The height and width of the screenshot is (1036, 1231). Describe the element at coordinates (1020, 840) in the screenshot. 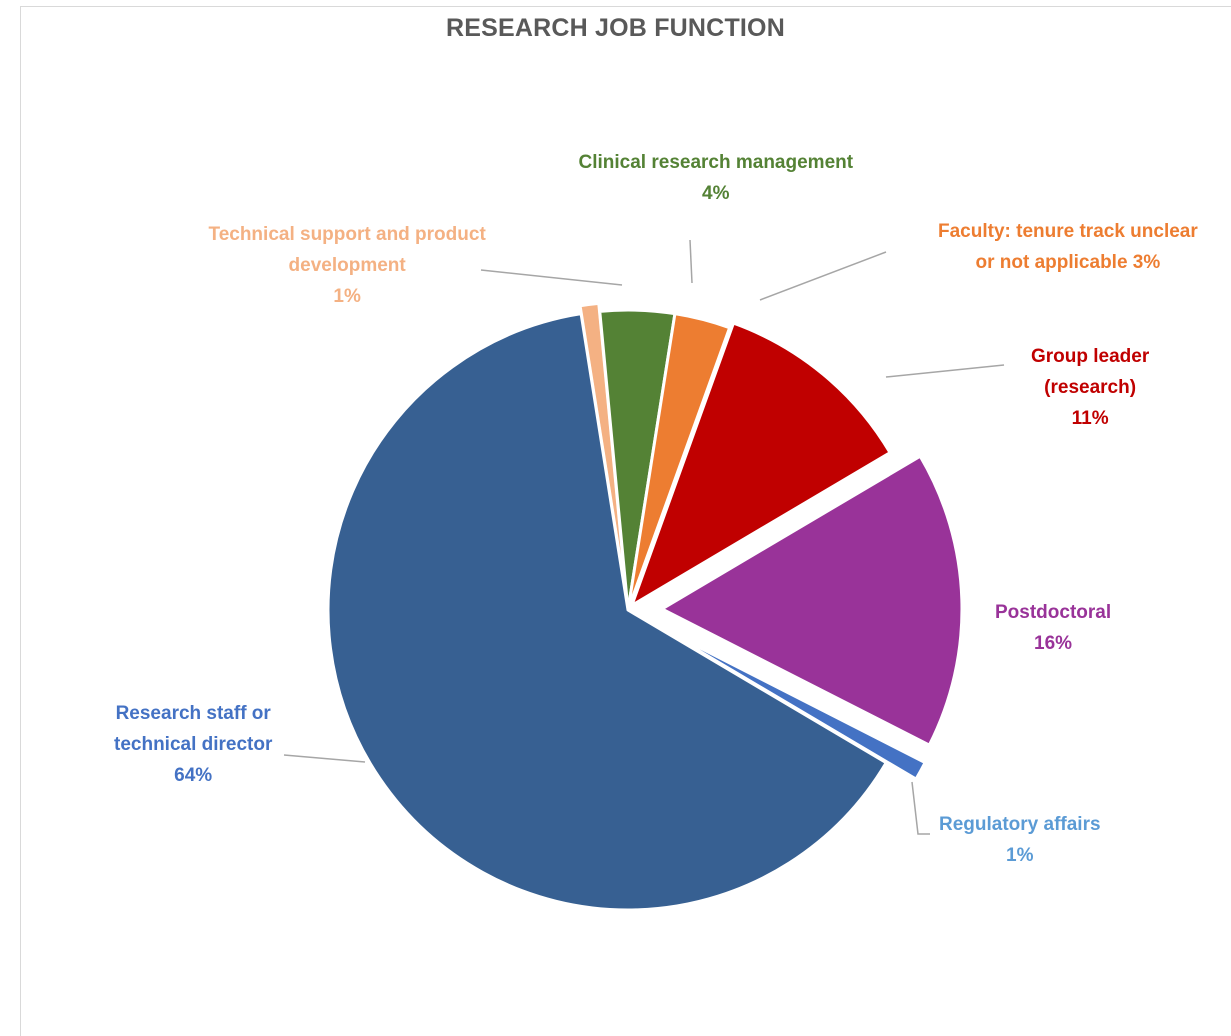

I see `data-label: Regulatory affairs 1%` at that location.